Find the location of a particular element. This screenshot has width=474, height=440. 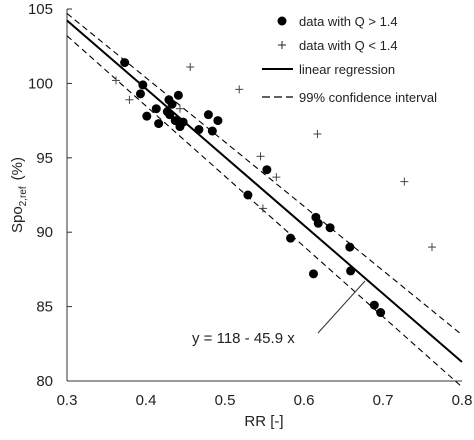

x-tick-label: 0.6 is located at coordinates (304, 400).